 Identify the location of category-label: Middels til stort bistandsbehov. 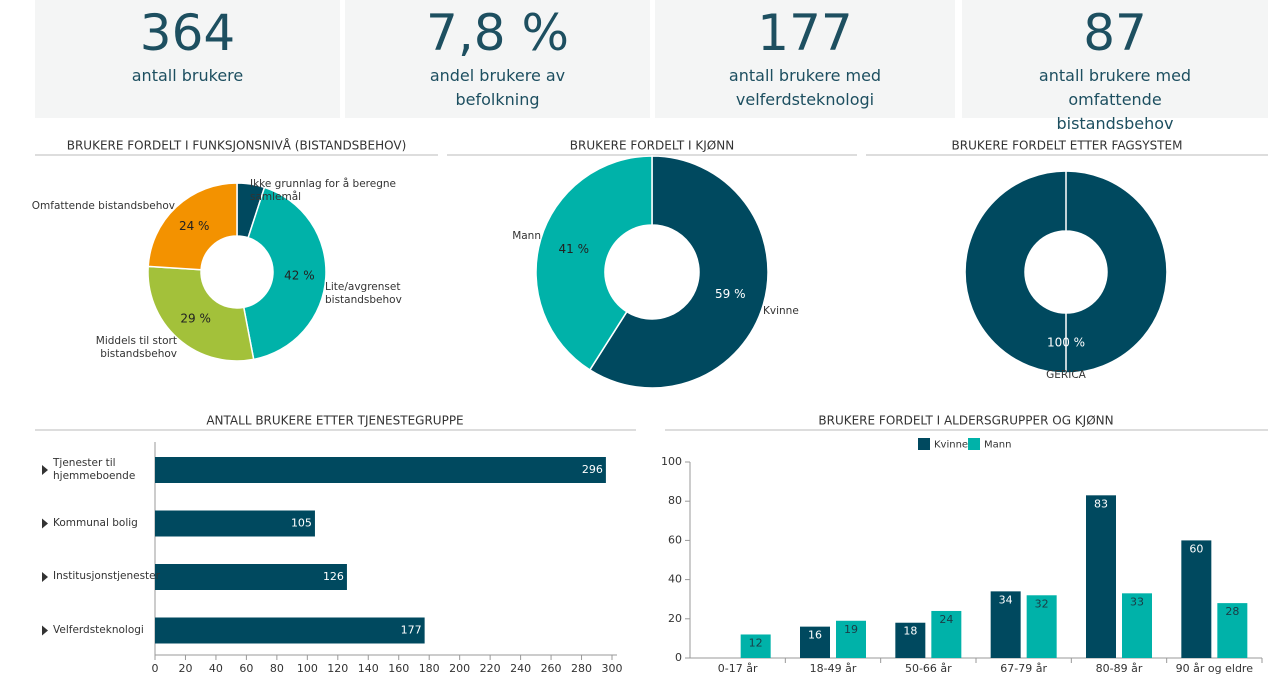
(136, 347).